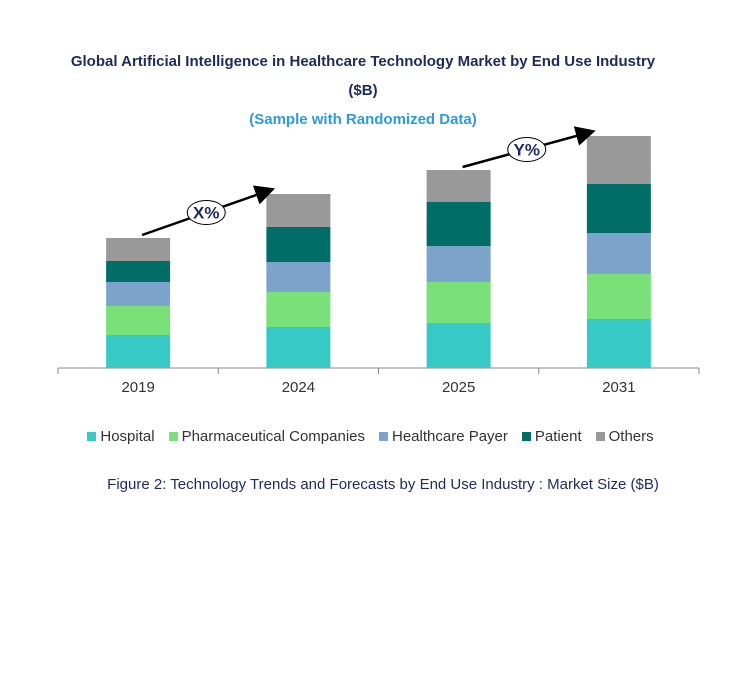 Image resolution: width=741 pixels, height=673 pixels. I want to click on legend-item: Pharmaceutical Companies, so click(266, 436).